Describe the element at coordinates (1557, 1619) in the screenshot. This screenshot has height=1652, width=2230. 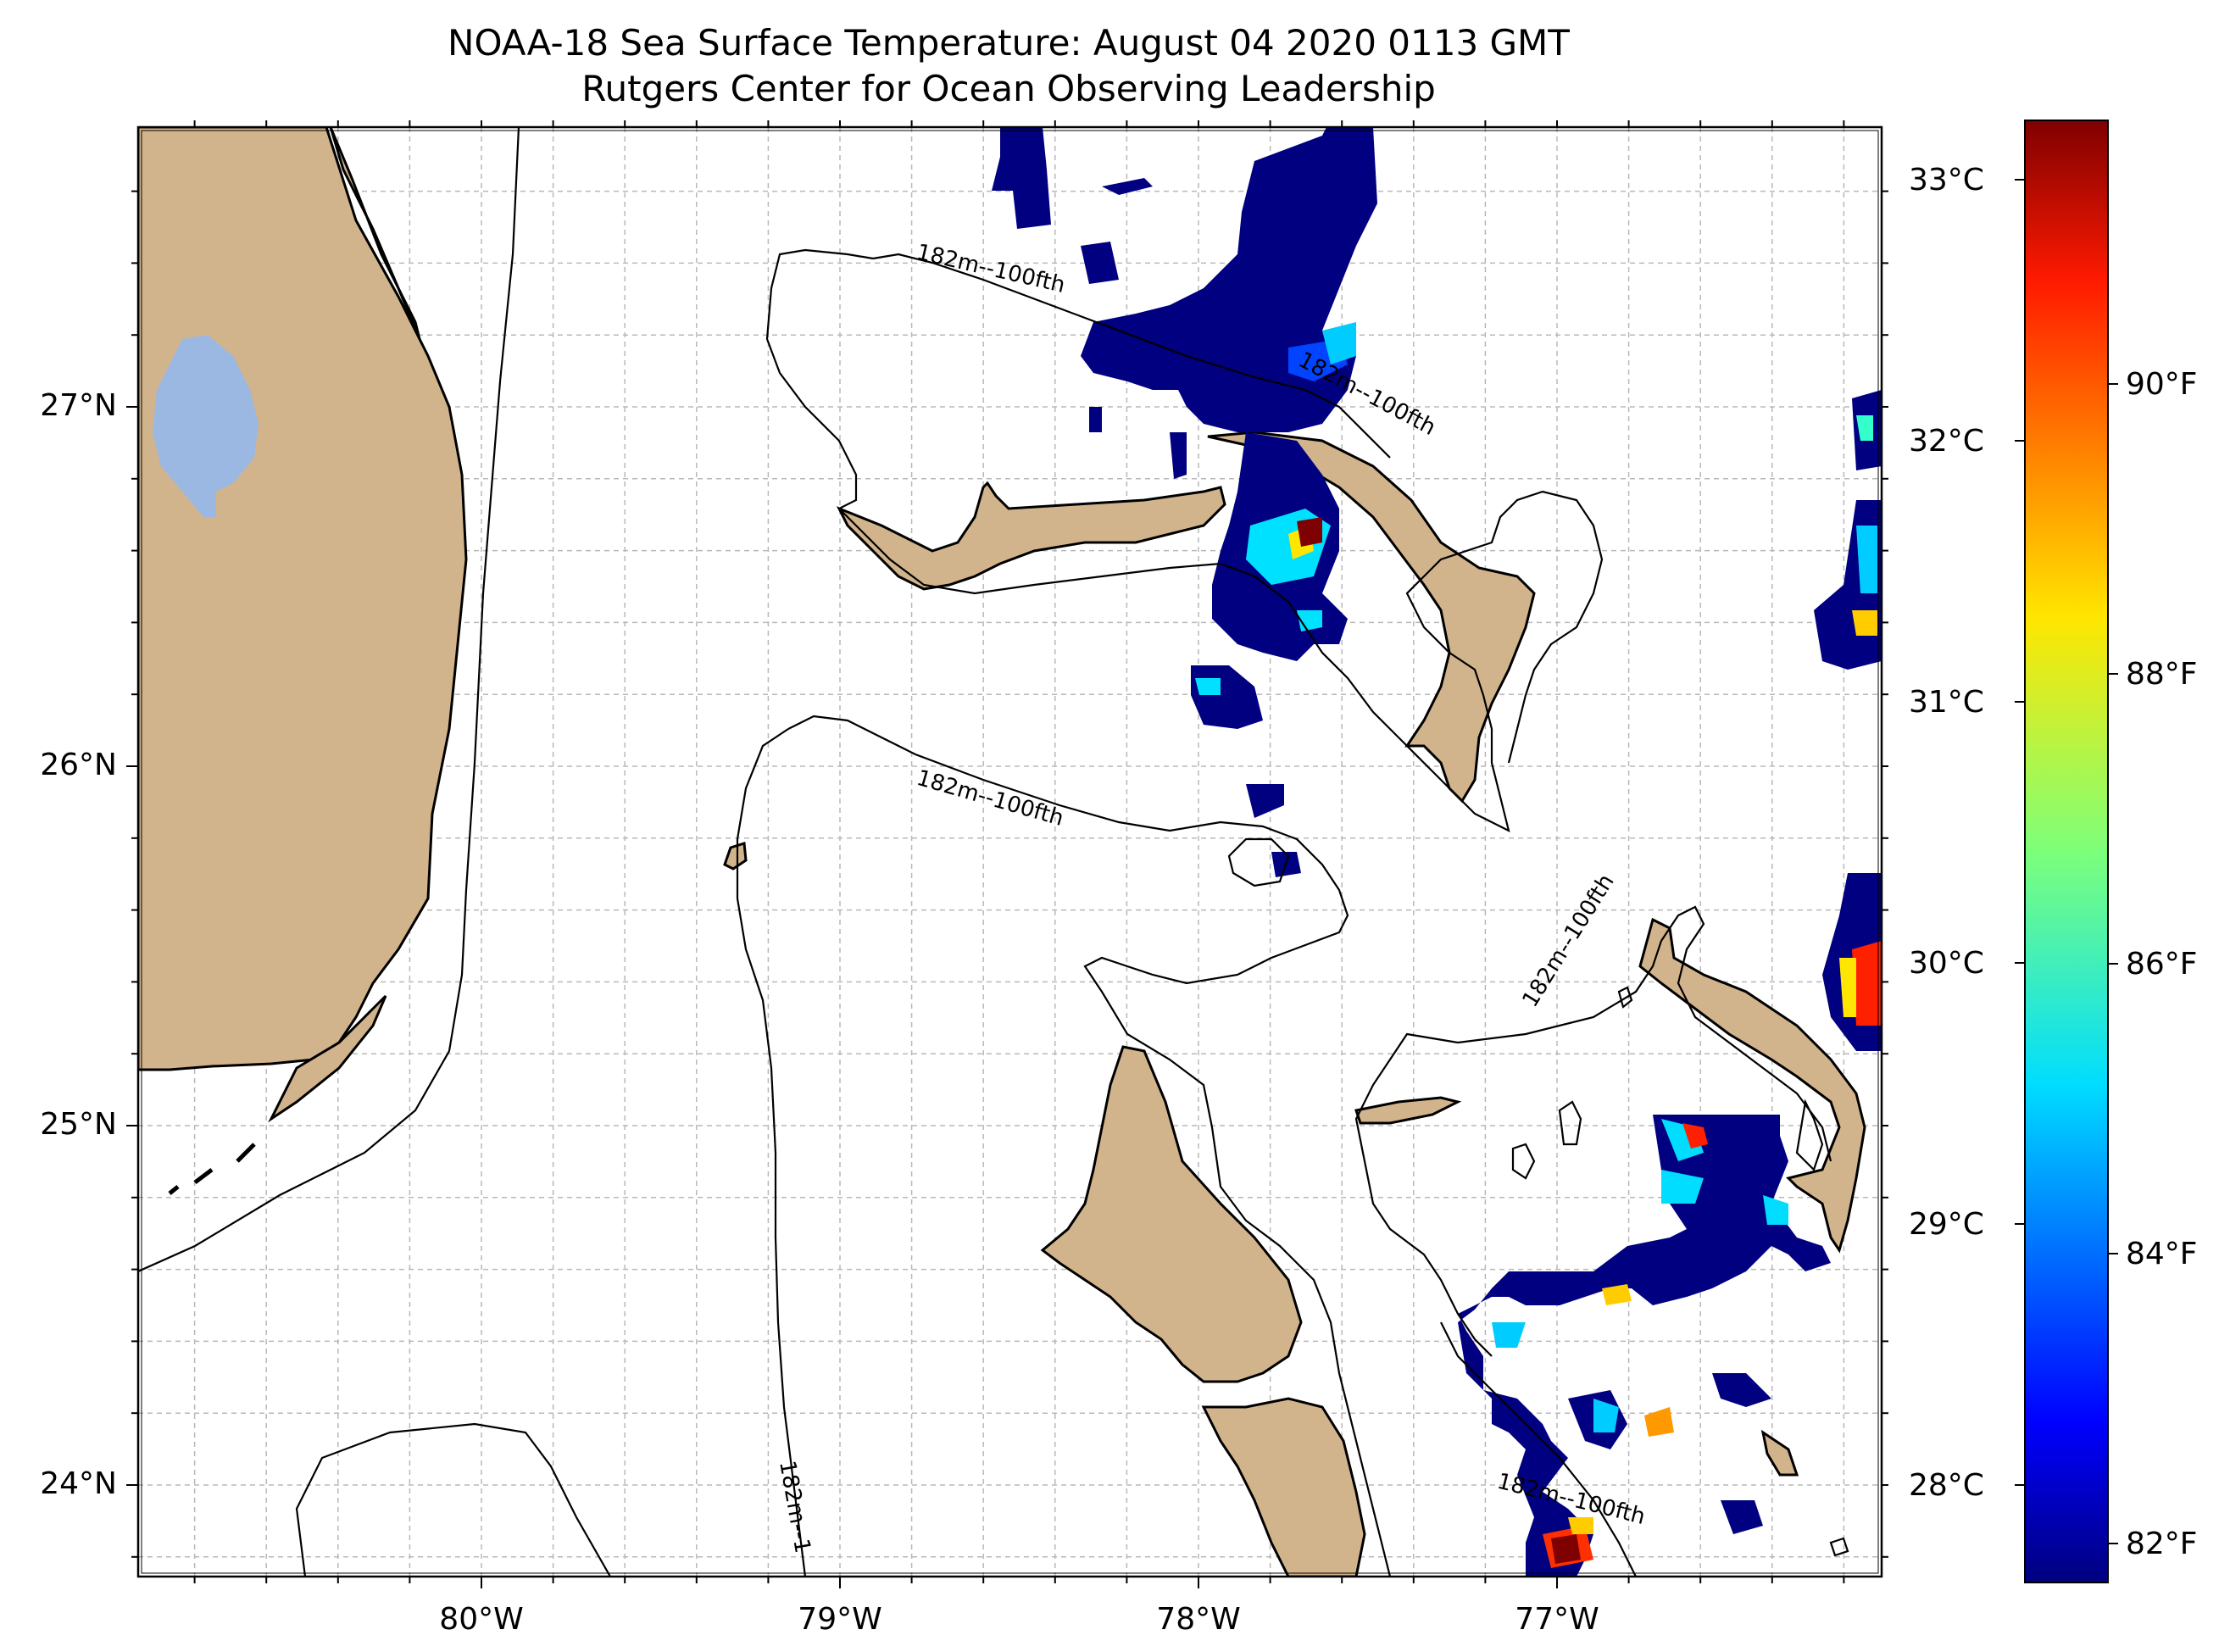
I see `lon-tick-label: 77°W` at that location.